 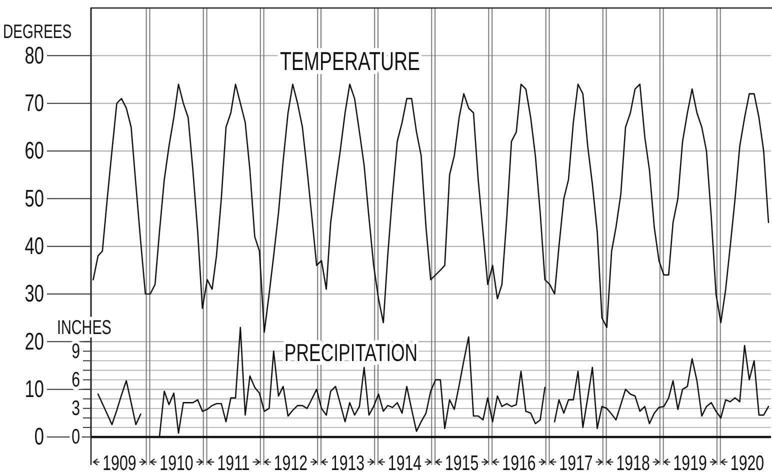 I want to click on x-tick-label: 1912, so click(x=297, y=462).